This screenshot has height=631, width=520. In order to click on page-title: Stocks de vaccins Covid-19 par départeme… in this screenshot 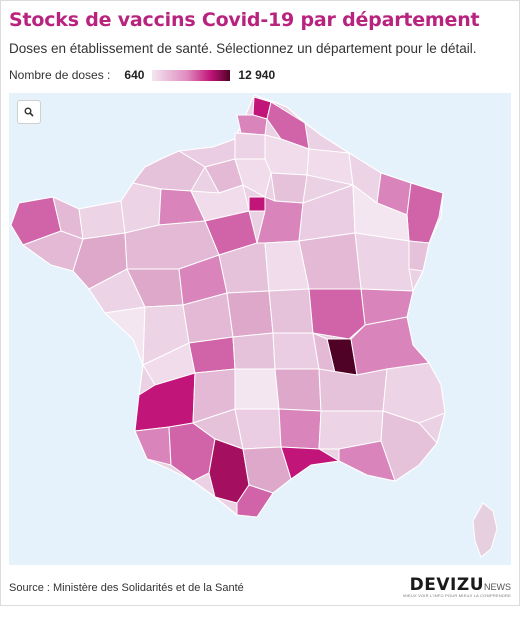, I will do `click(244, 20)`.